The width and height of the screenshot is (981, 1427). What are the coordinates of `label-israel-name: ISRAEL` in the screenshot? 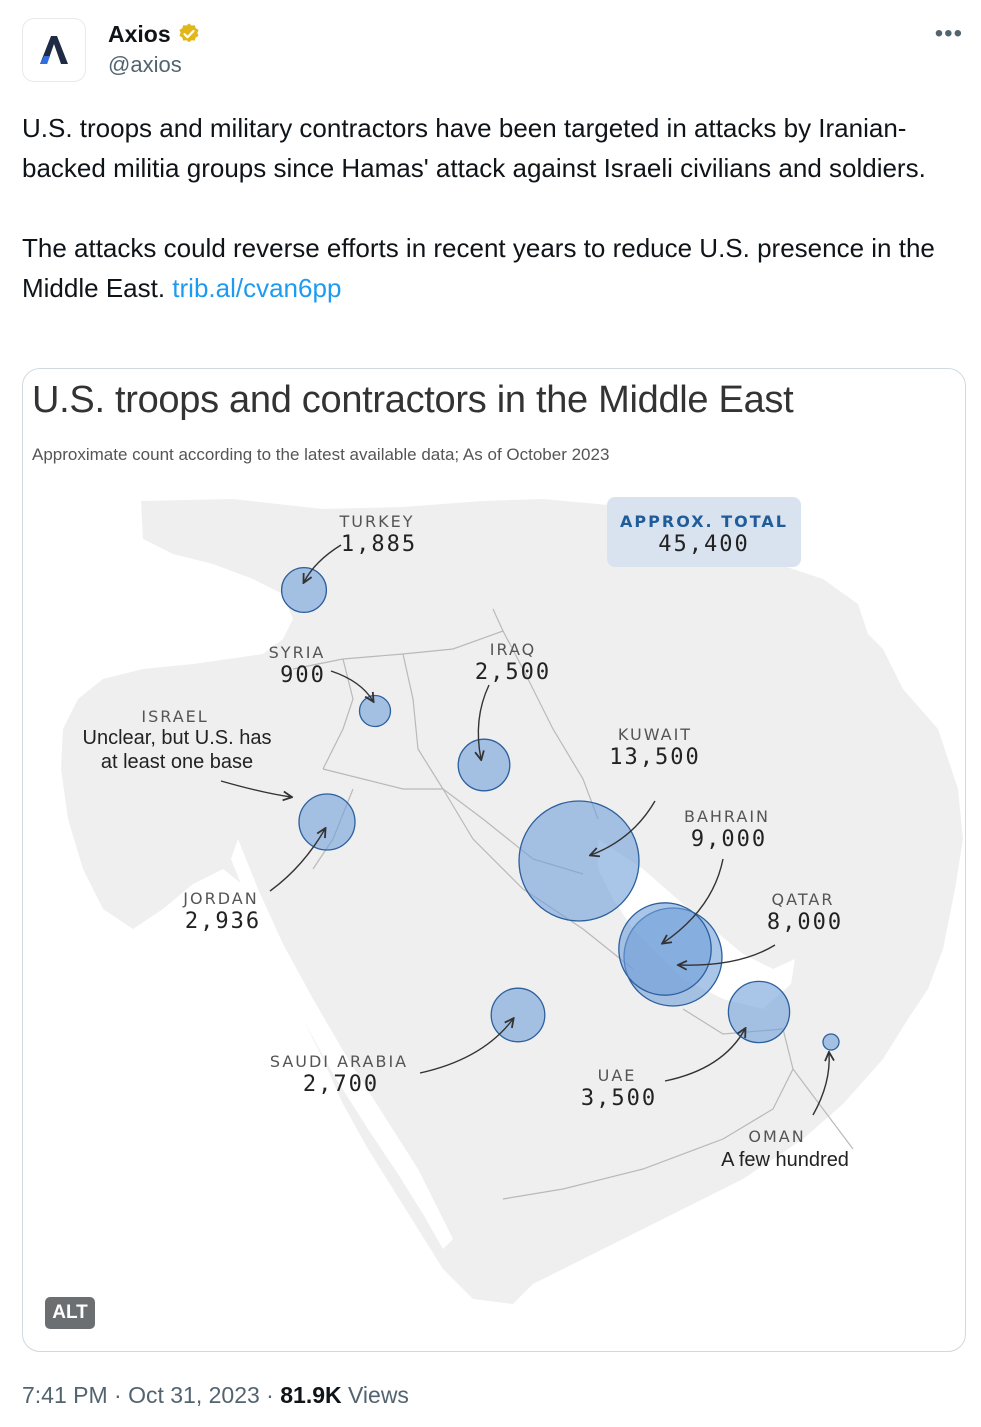 It's located at (174, 716).